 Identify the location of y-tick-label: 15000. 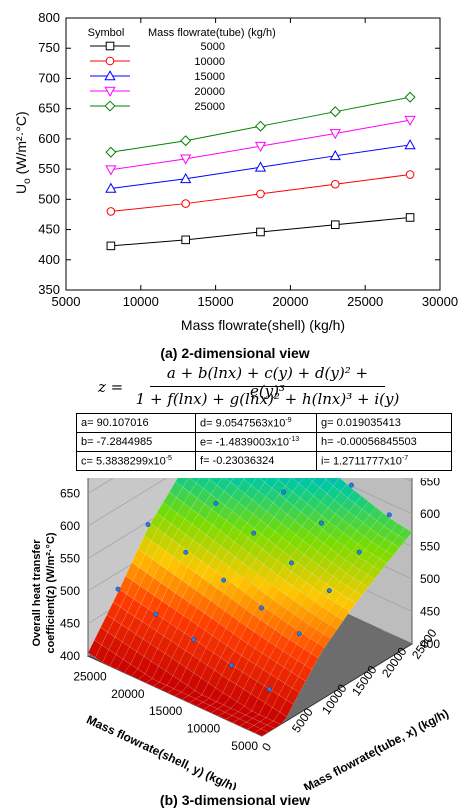
(166, 711).